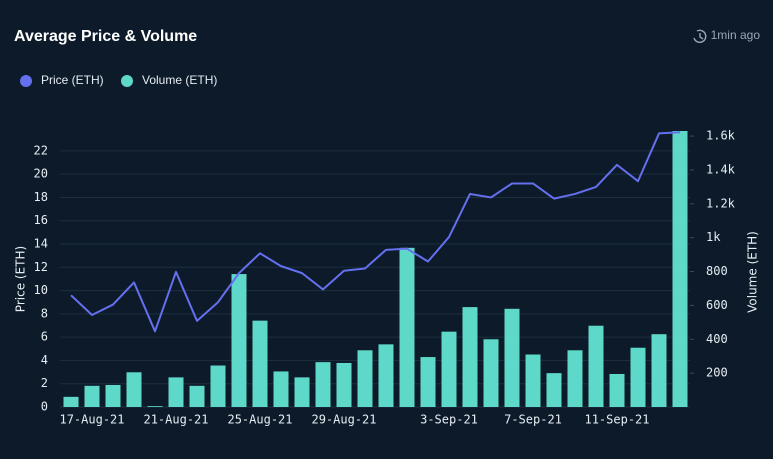 The image size is (773, 459). I want to click on legend-label: Price (ETH), so click(72, 80).